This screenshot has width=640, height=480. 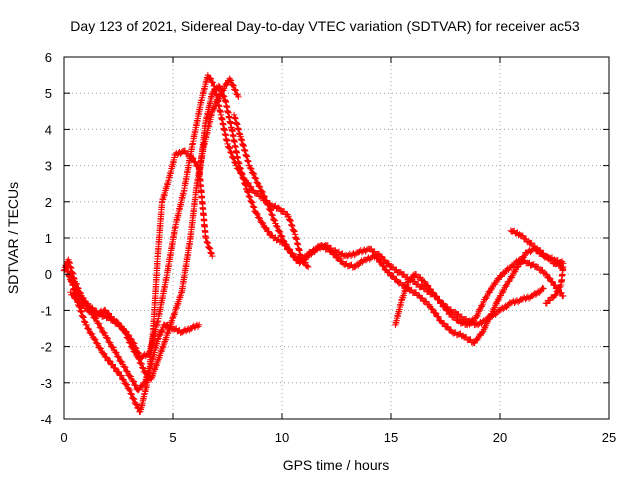 What do you see at coordinates (48, 129) in the screenshot?
I see `y-tick-label: 4` at bounding box center [48, 129].